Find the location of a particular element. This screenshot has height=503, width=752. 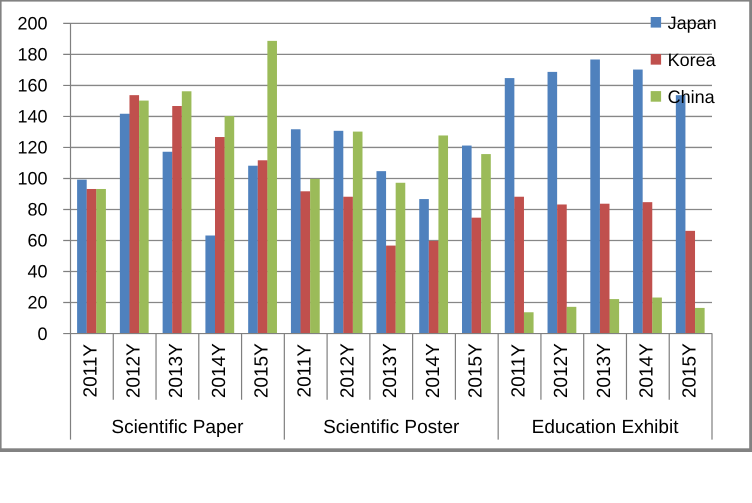

svg-text: 0 is located at coordinates (42, 334).